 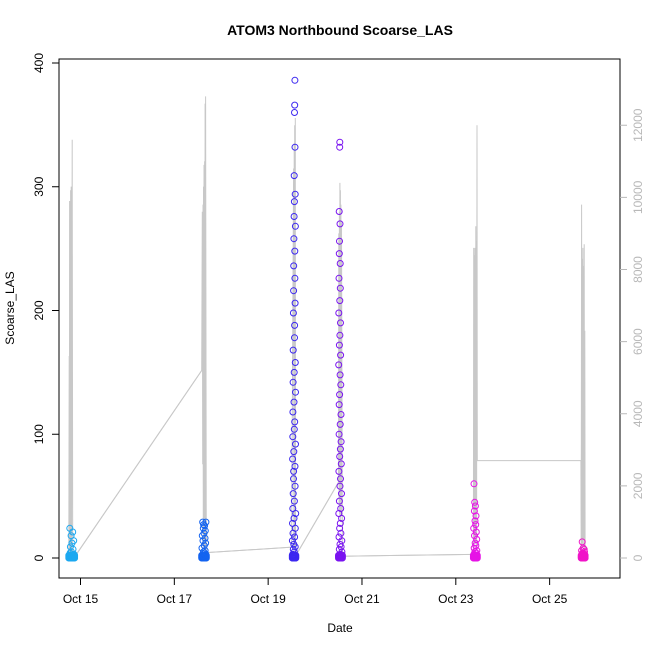 I want to click on x-axis-label: Date, so click(x=340, y=628).